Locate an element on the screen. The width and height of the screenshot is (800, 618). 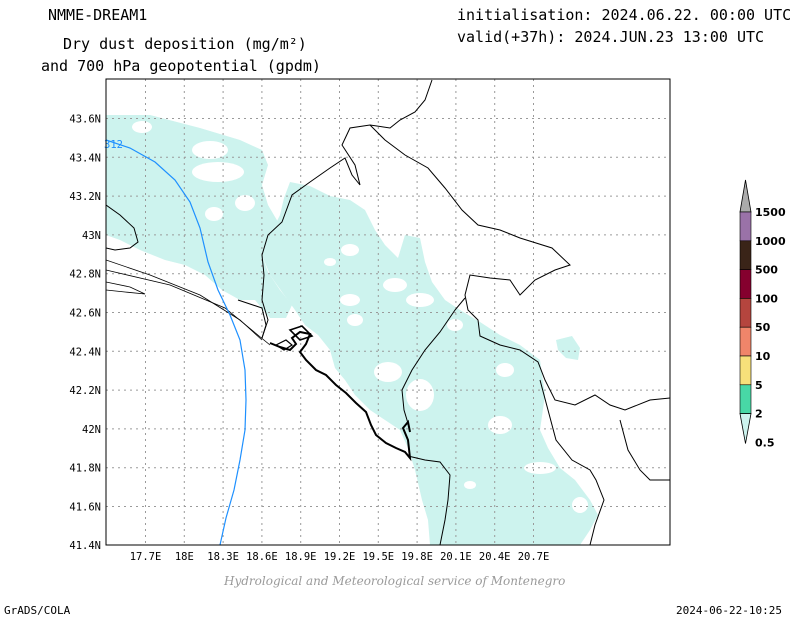
longitude-label: 20.1E is located at coordinates (456, 557).